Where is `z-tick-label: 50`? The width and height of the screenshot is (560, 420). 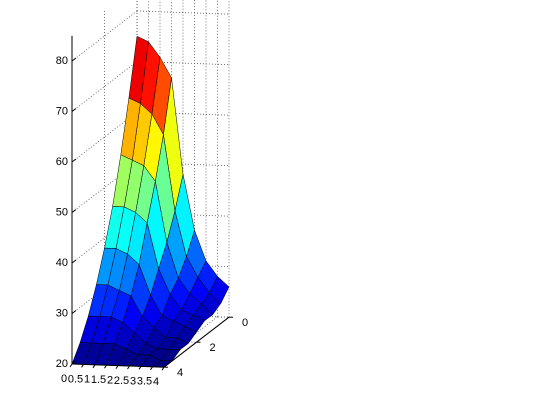 z-tick-label: 50 is located at coordinates (62, 212).